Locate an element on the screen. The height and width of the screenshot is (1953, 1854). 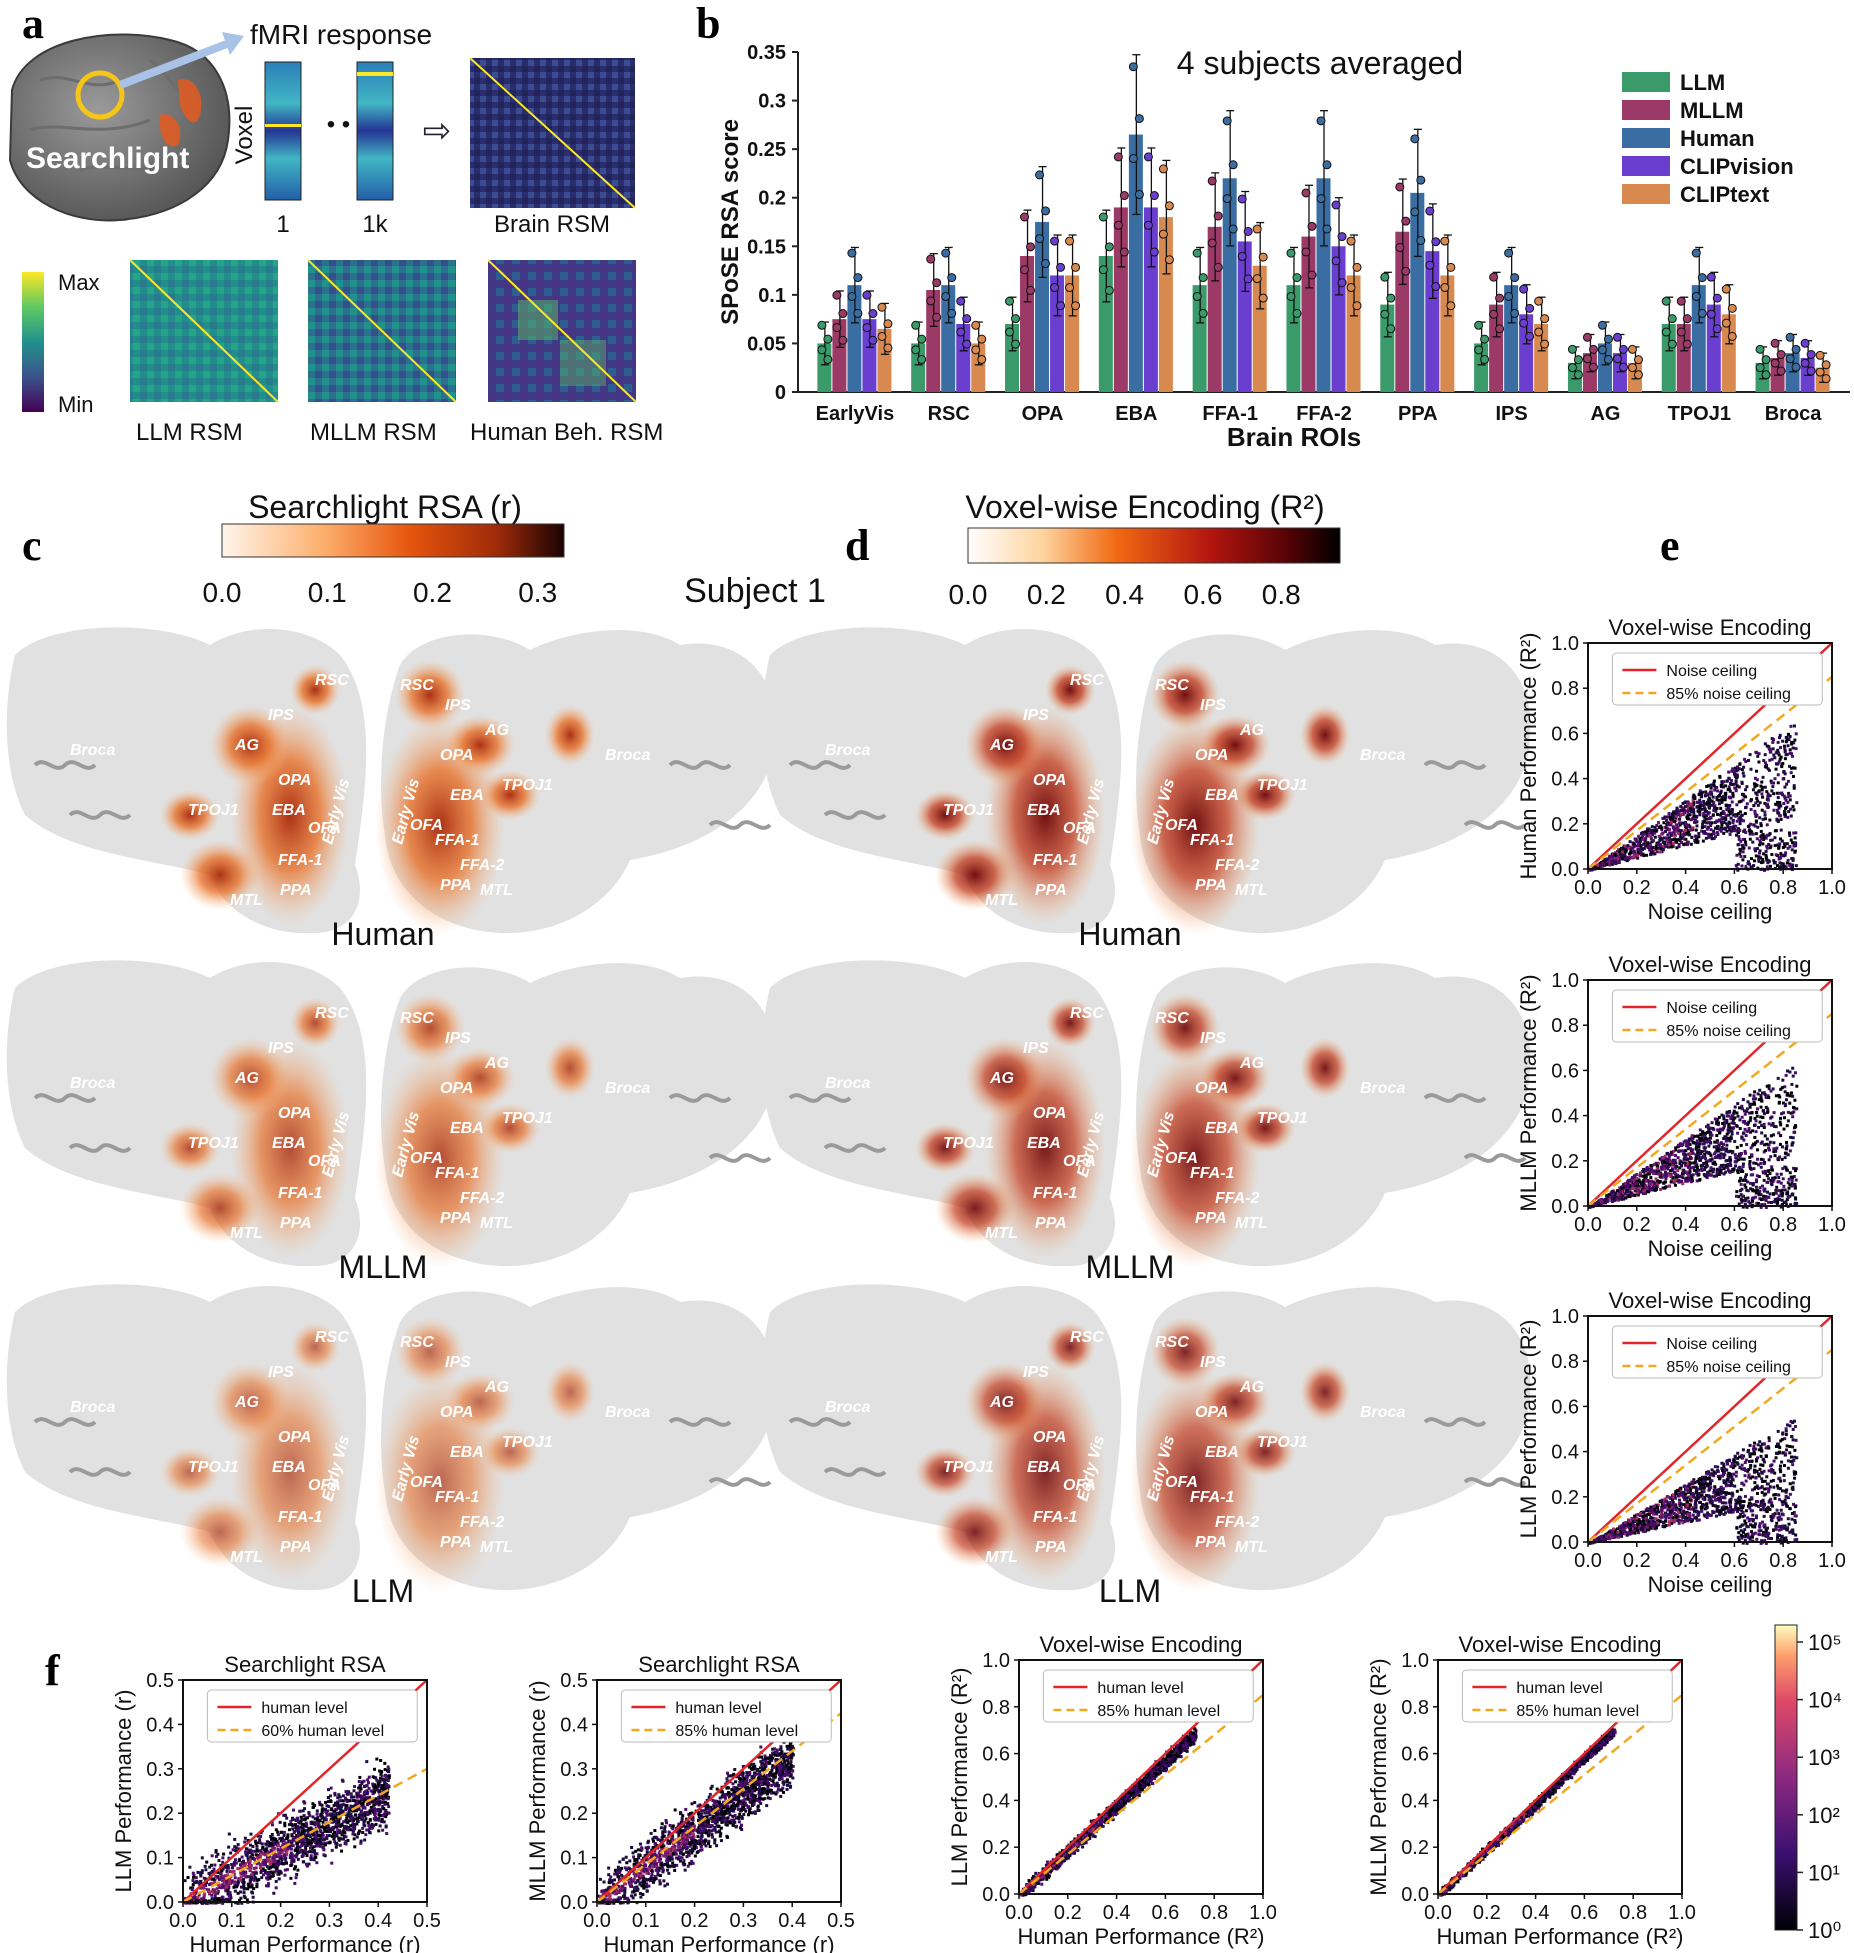
encoding-cbar-tick: 0.2 is located at coordinates (1046, 594).